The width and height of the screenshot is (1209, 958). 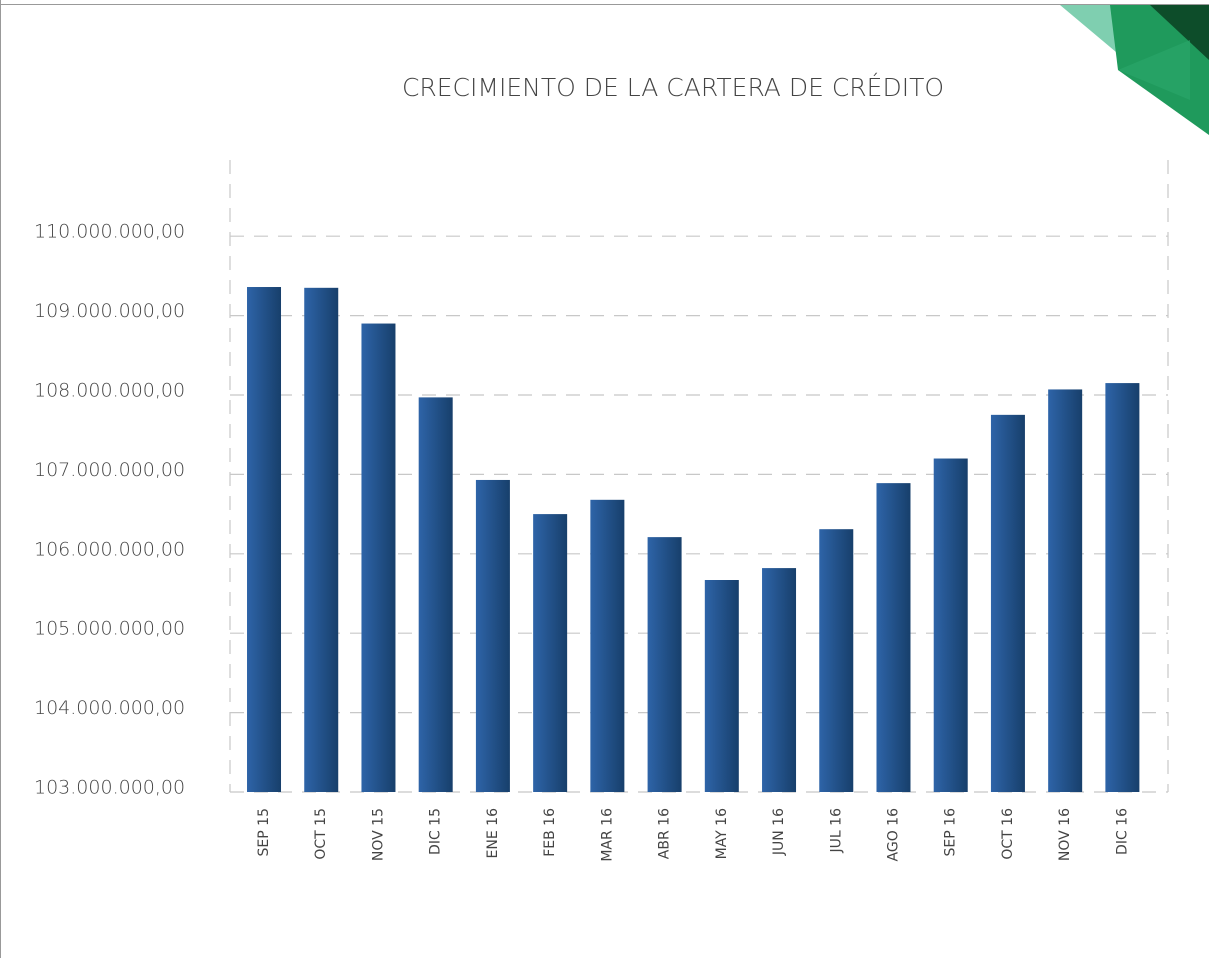 What do you see at coordinates (109, 629) in the screenshot?
I see `y-tick-label: 105.000.000,00` at bounding box center [109, 629].